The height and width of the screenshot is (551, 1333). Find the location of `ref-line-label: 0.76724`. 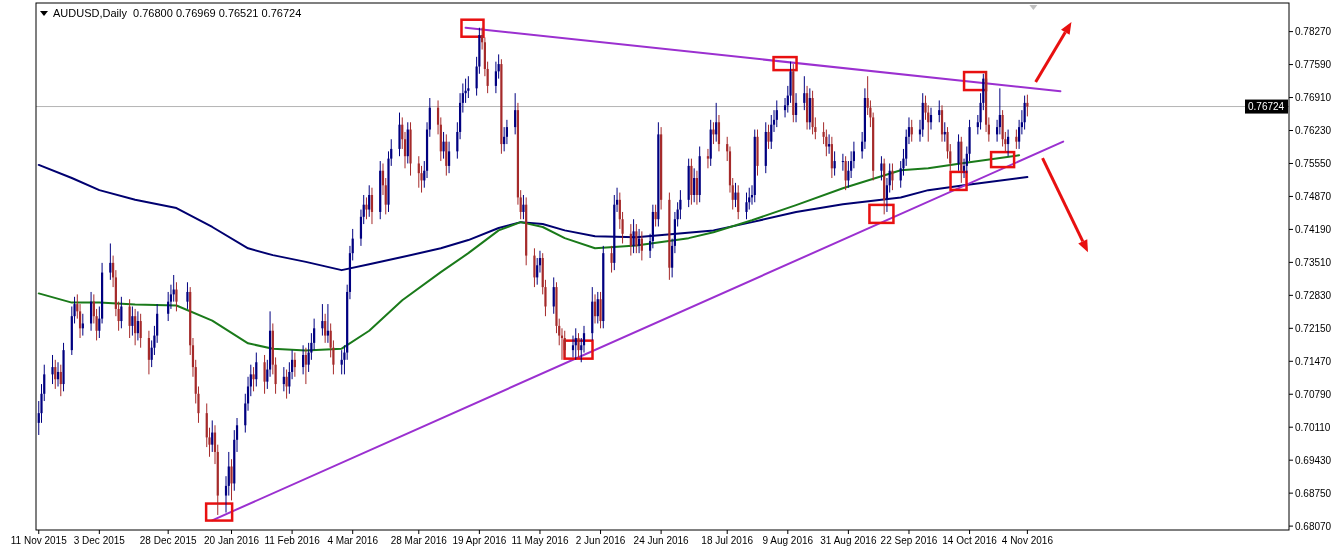

ref-line-label: 0.76724 is located at coordinates (1266, 107).